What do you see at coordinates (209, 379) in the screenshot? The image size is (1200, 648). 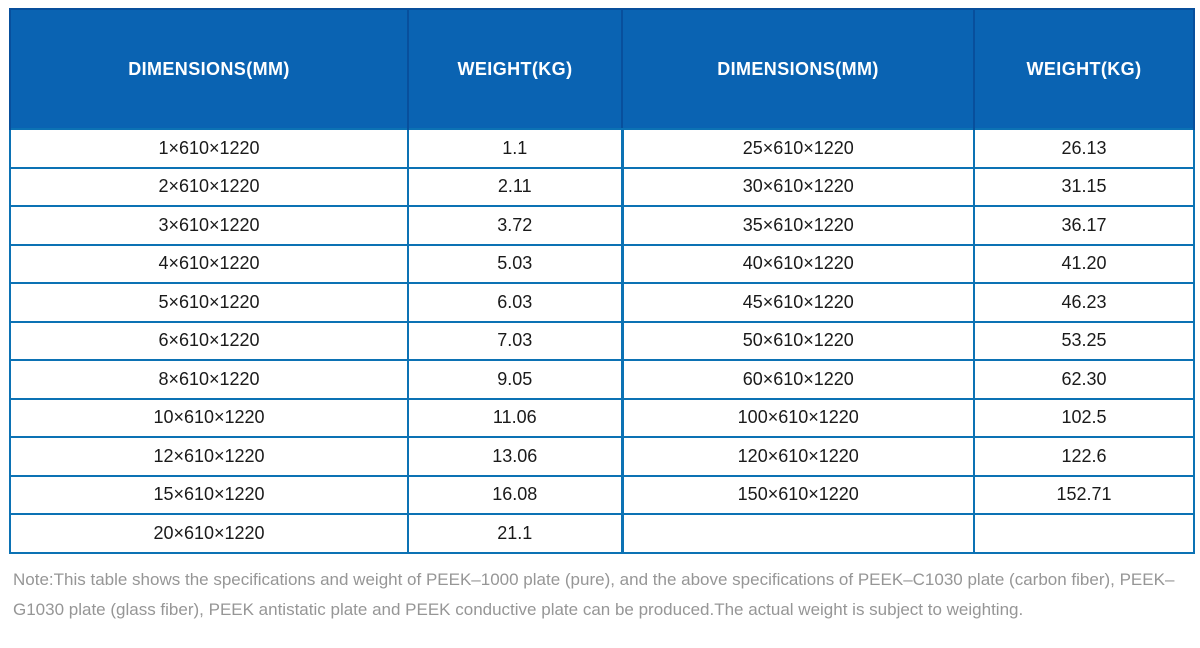 I see `dimensions-cell: 8×610×1220` at bounding box center [209, 379].